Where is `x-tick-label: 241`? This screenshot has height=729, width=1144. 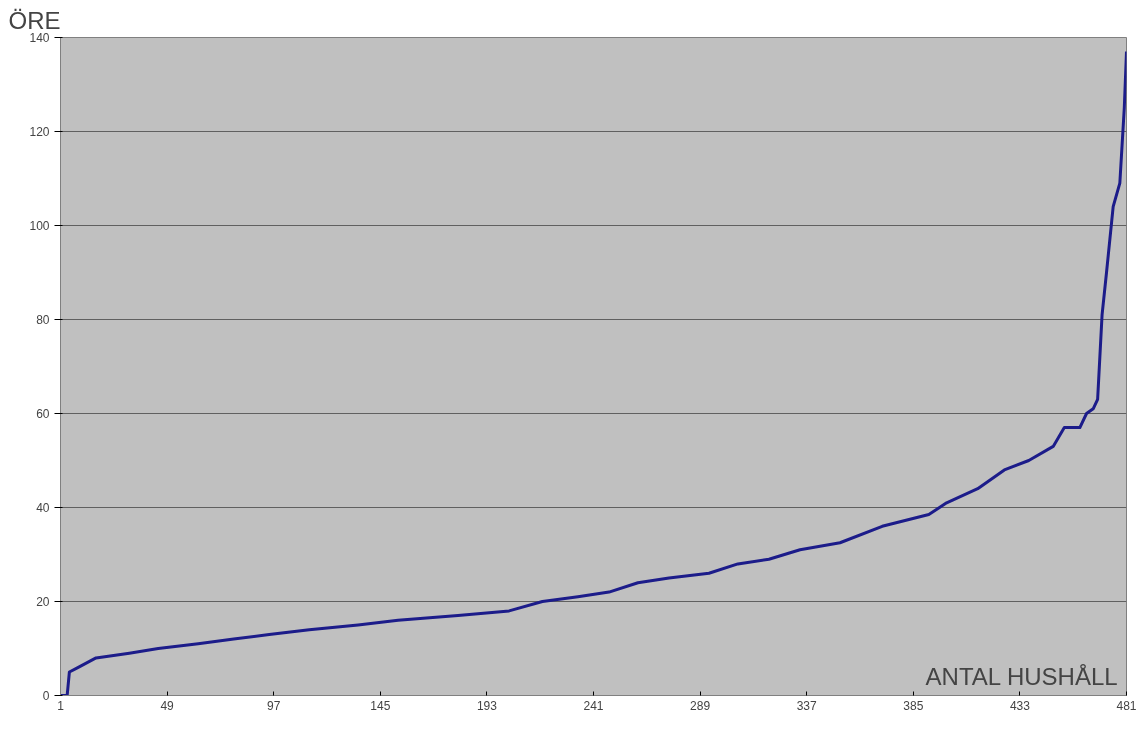 x-tick-label: 241 is located at coordinates (593, 705).